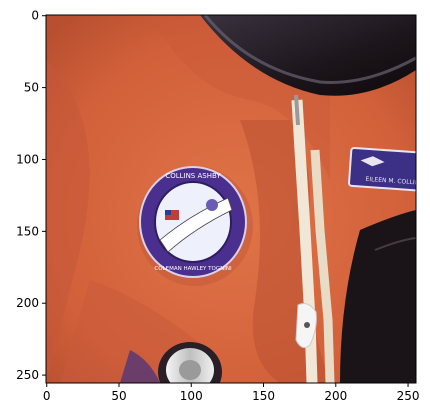  What do you see at coordinates (322, 266) in the screenshot?
I see `harness-strap-right` at bounding box center [322, 266].